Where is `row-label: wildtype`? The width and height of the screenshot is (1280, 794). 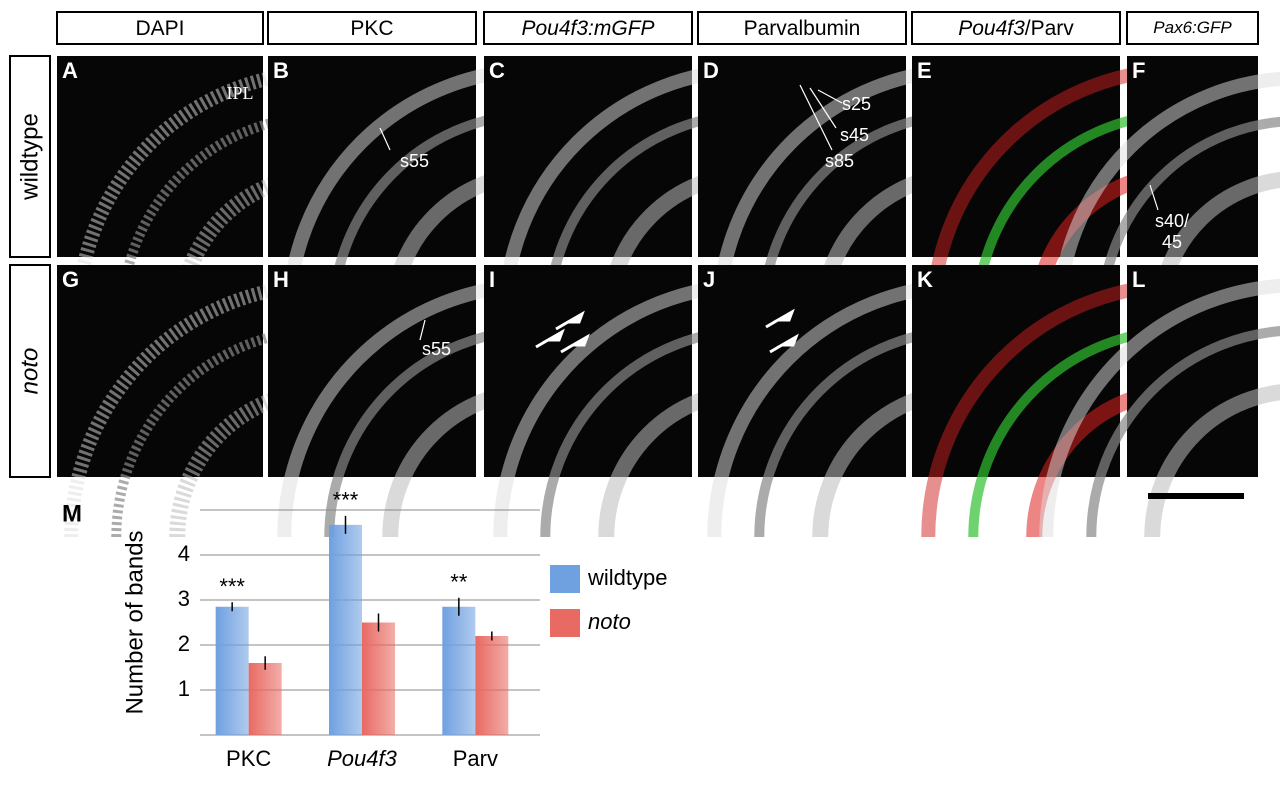 row-label: wildtype is located at coordinates (29, 157).